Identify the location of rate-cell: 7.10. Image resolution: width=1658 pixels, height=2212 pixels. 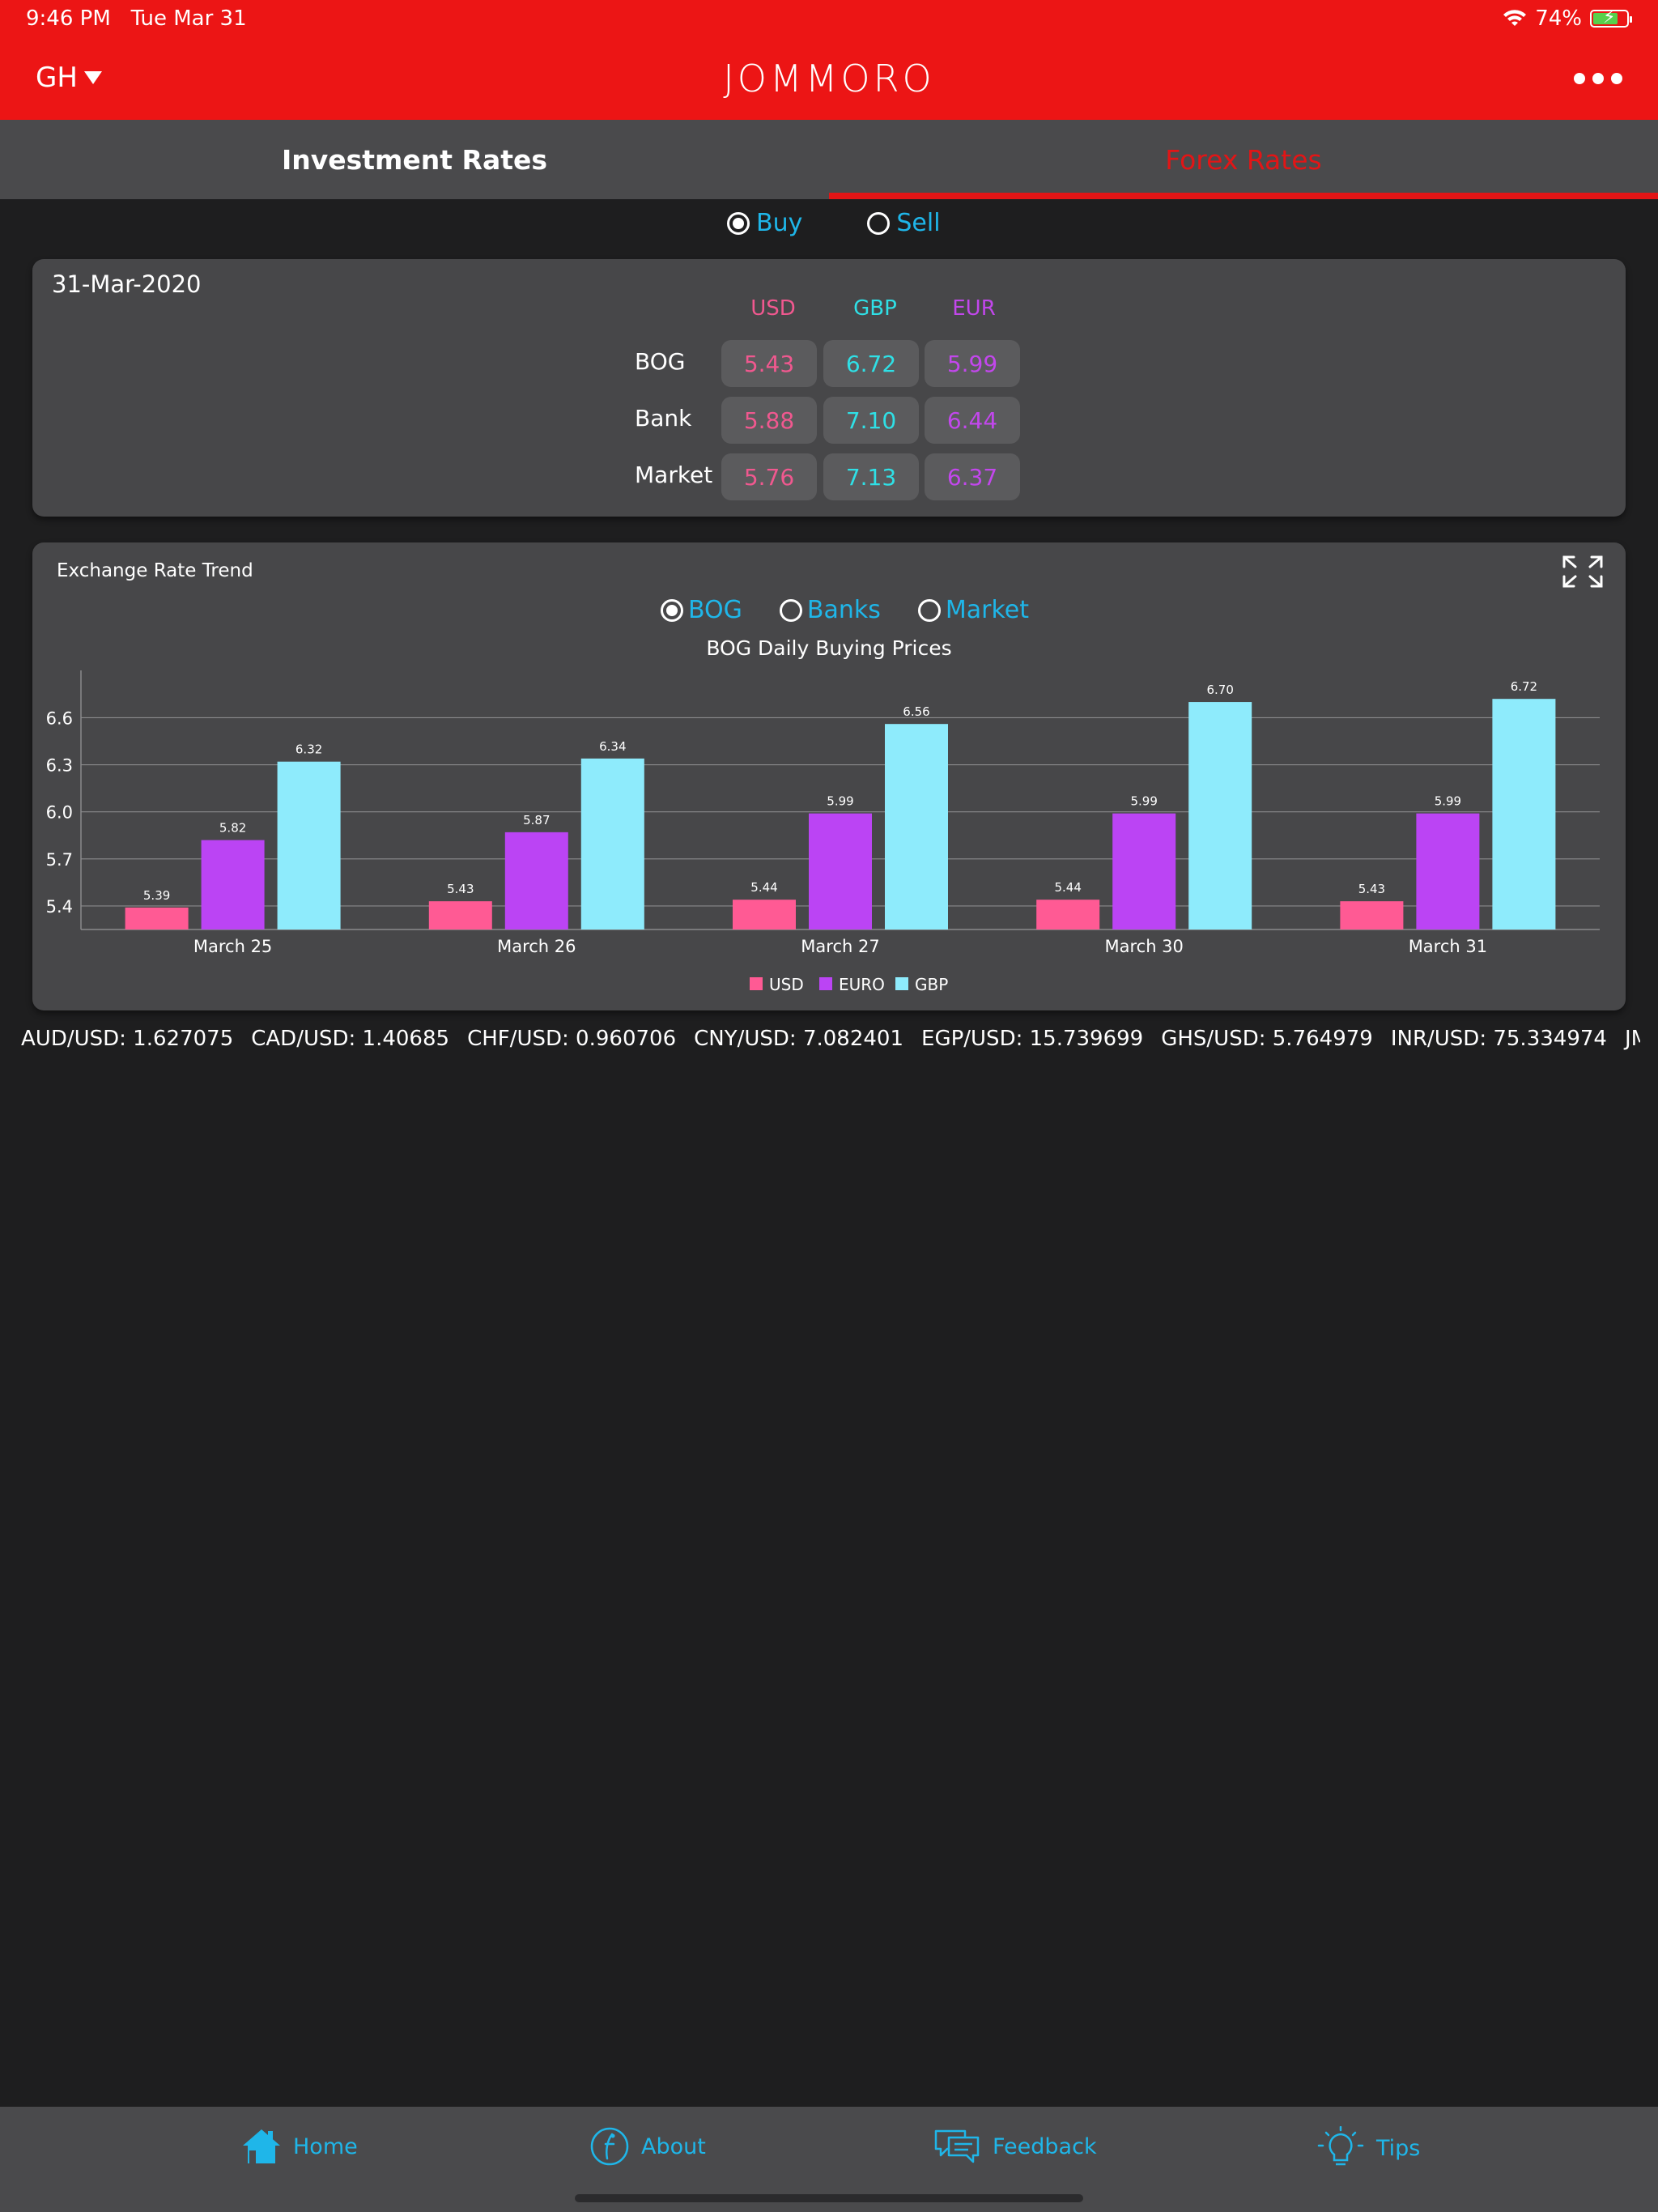
(871, 421).